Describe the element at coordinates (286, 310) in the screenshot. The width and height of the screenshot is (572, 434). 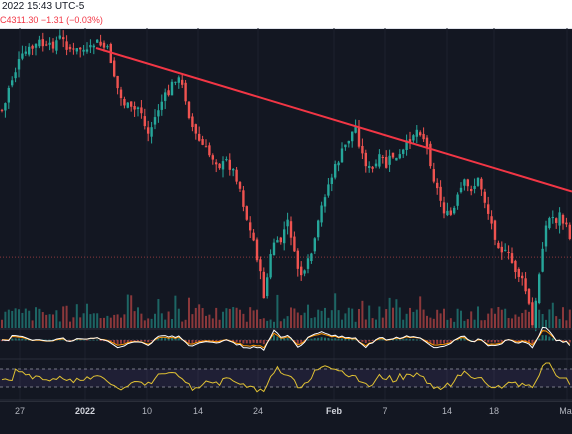
I see `volume-histogram` at that location.